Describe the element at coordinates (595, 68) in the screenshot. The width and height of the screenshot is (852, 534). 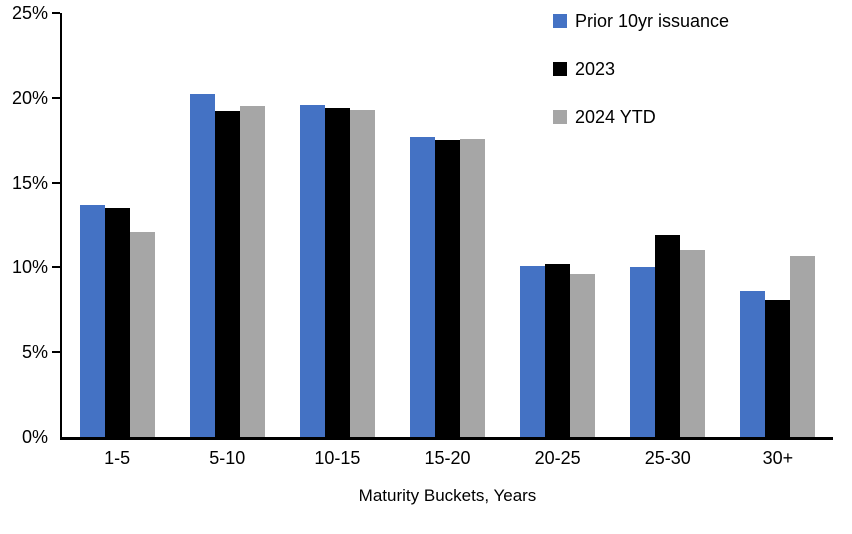
I see `legend-label: 2023` at that location.